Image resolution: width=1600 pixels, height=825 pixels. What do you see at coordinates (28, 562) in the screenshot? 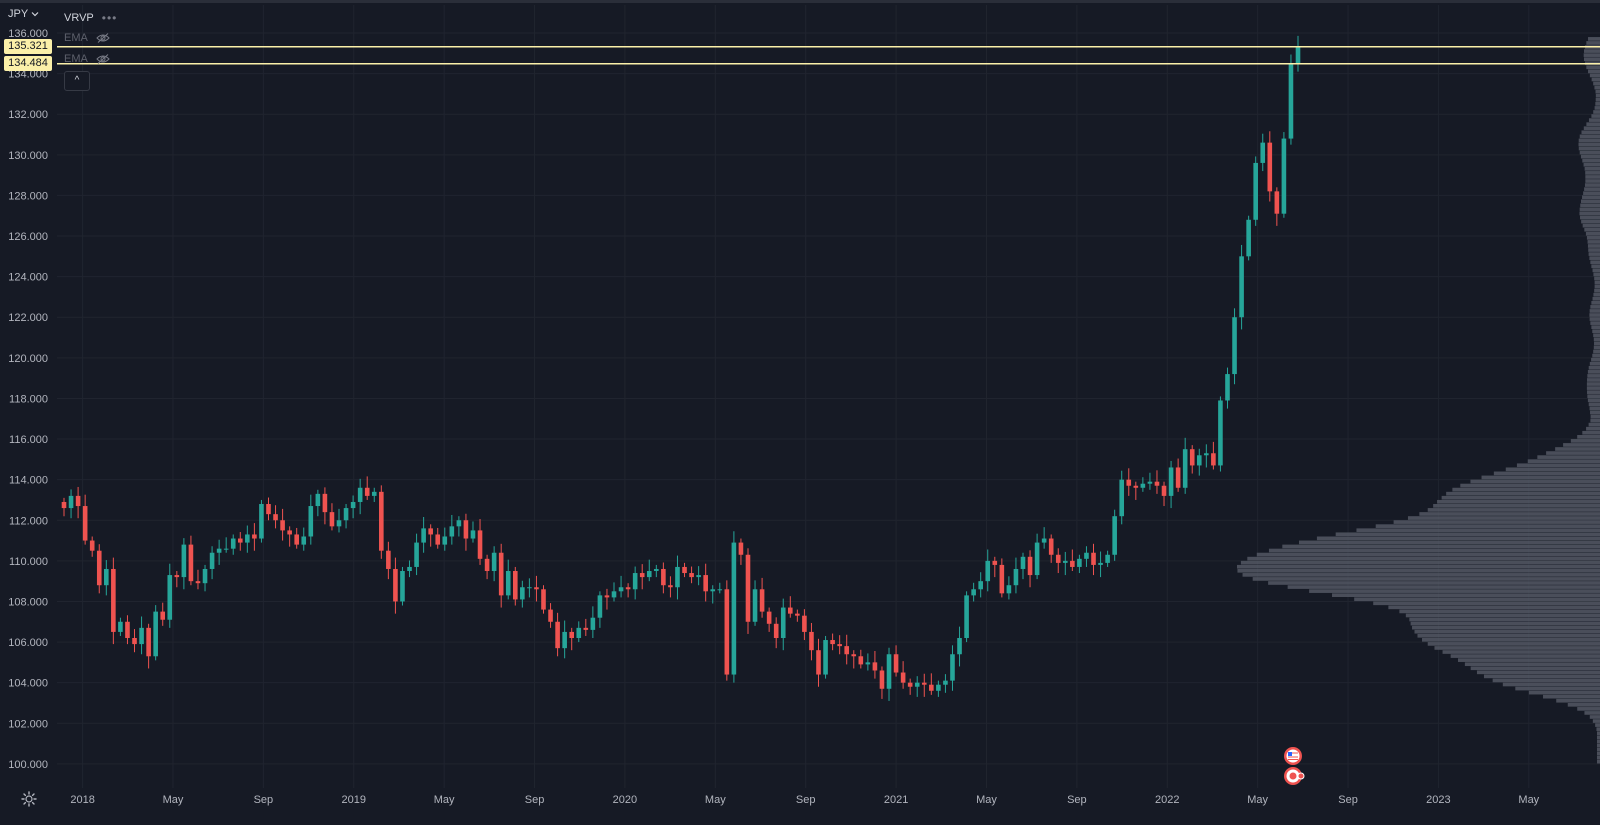
I see `price-tick-label: 110.000` at bounding box center [28, 562].